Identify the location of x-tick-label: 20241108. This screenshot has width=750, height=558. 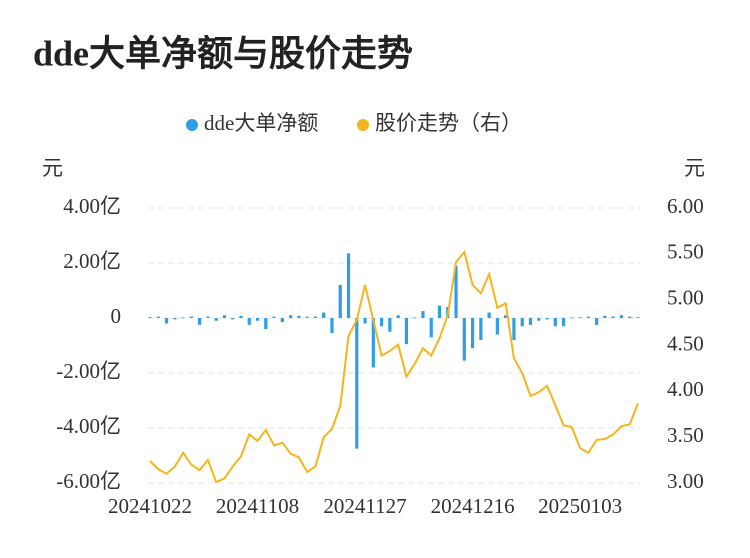
(257, 506).